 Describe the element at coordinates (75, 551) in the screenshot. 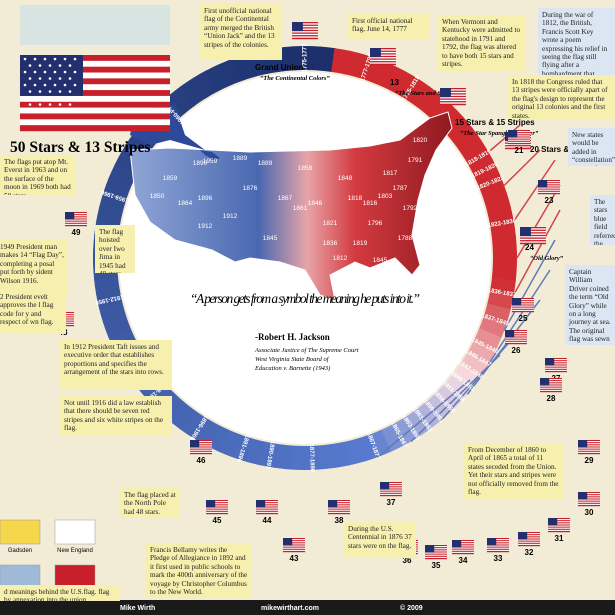

I see `historic-flag-name: New England` at that location.